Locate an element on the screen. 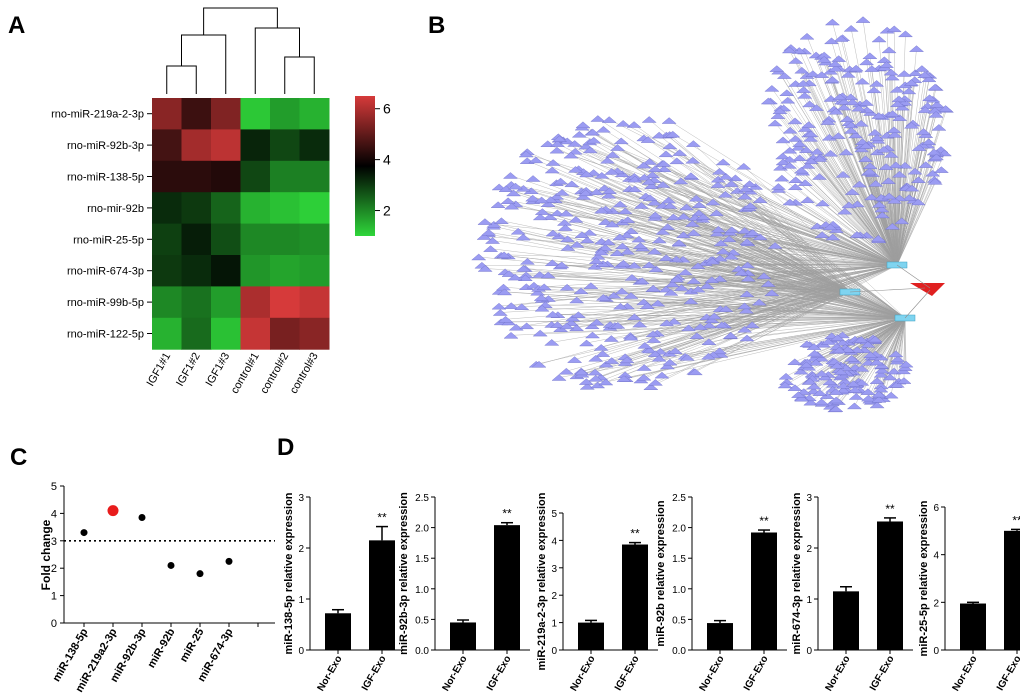 The image size is (1020, 694). colorbar is located at coordinates (365, 166).